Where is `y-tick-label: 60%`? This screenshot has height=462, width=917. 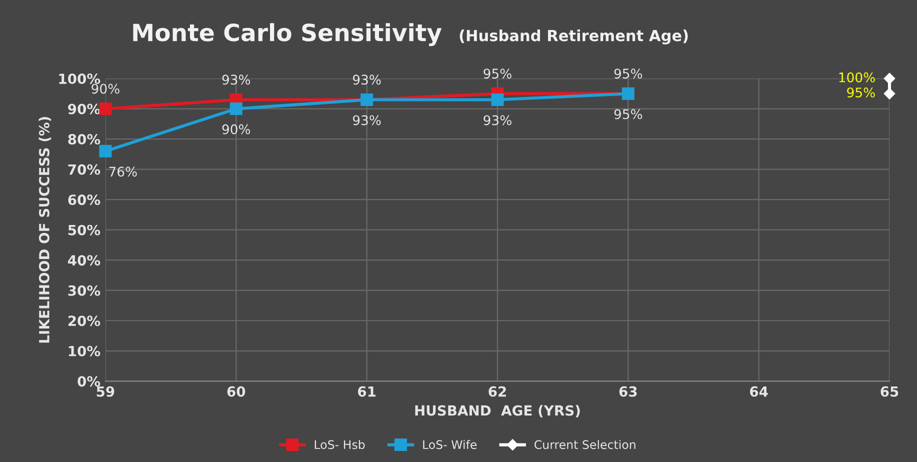
y-tick-label: 60% is located at coordinates (84, 200).